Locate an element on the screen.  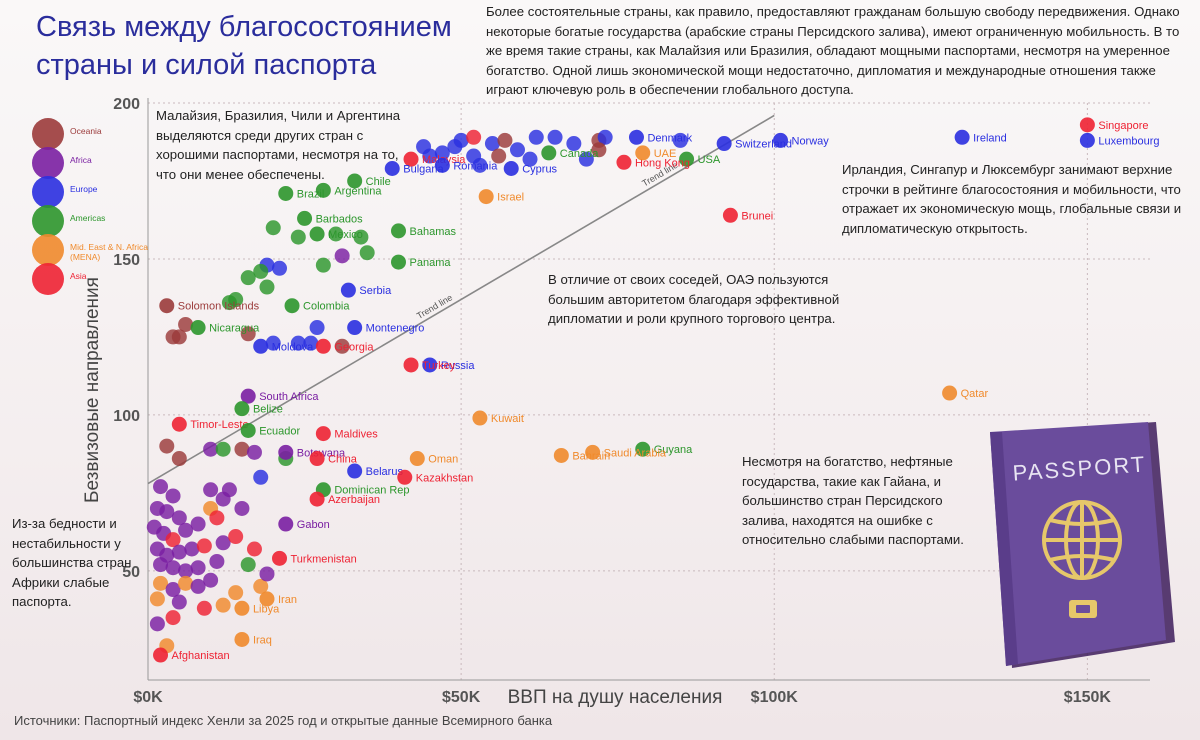
legend-item: Americas is located at coordinates (87, 220).